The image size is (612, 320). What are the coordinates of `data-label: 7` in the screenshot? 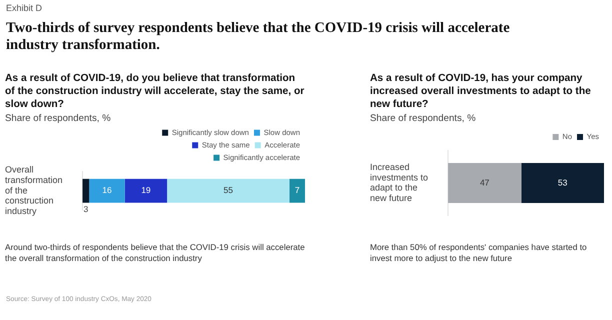 It's located at (297, 190).